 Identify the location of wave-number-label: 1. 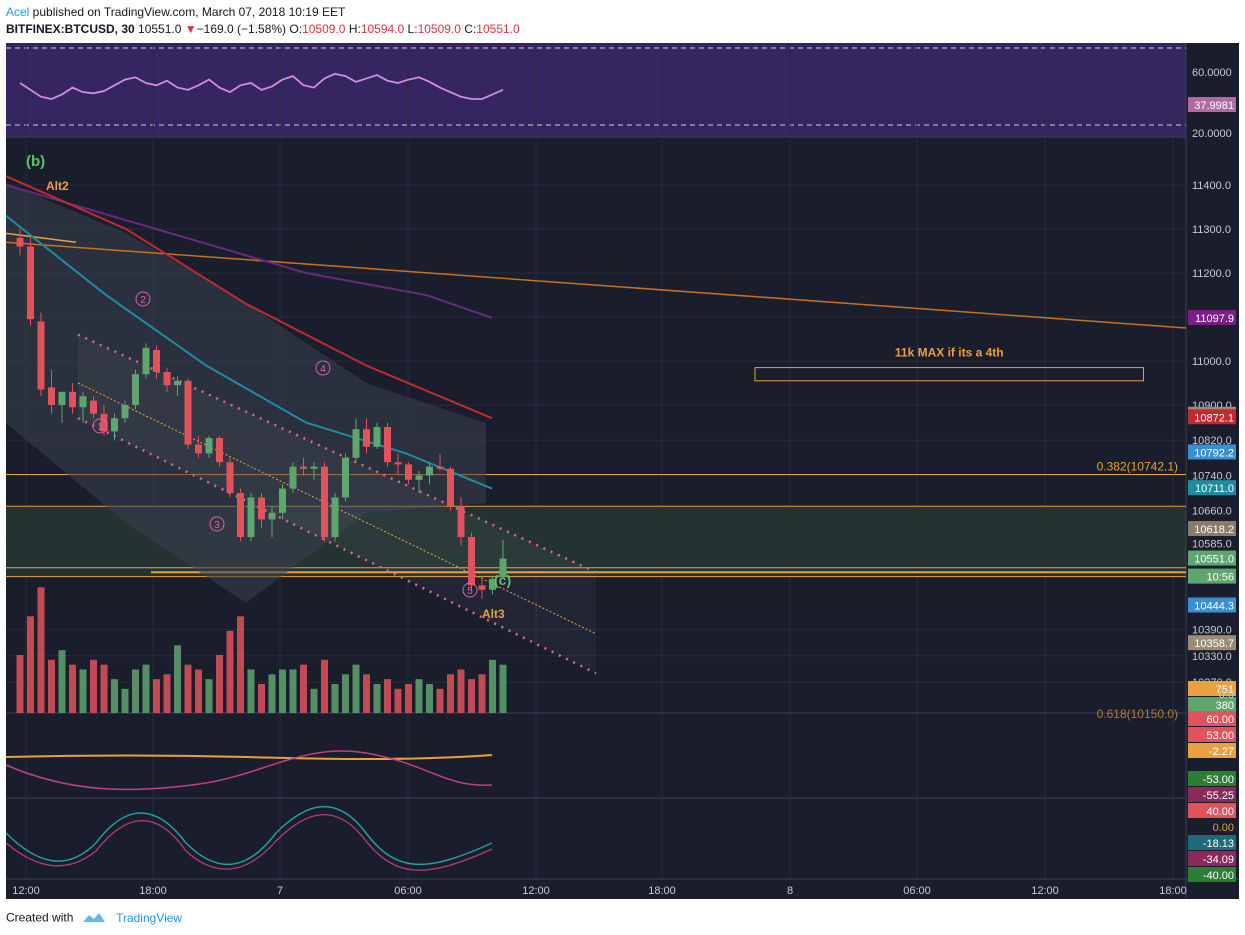
(100, 427).